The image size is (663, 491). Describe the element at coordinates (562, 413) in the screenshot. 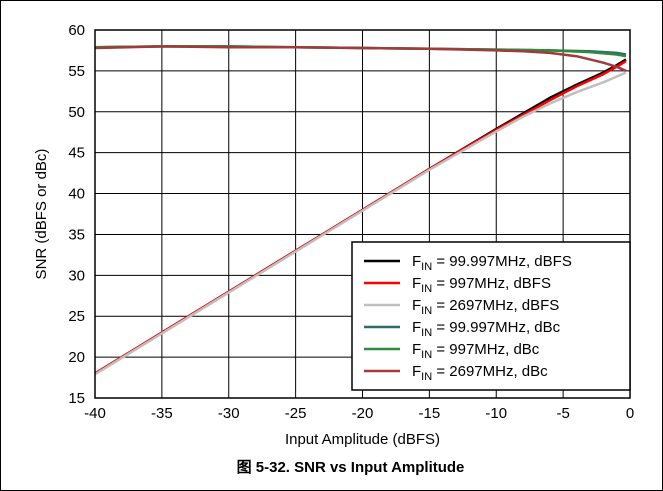

I see `x-tick-label: -5` at that location.